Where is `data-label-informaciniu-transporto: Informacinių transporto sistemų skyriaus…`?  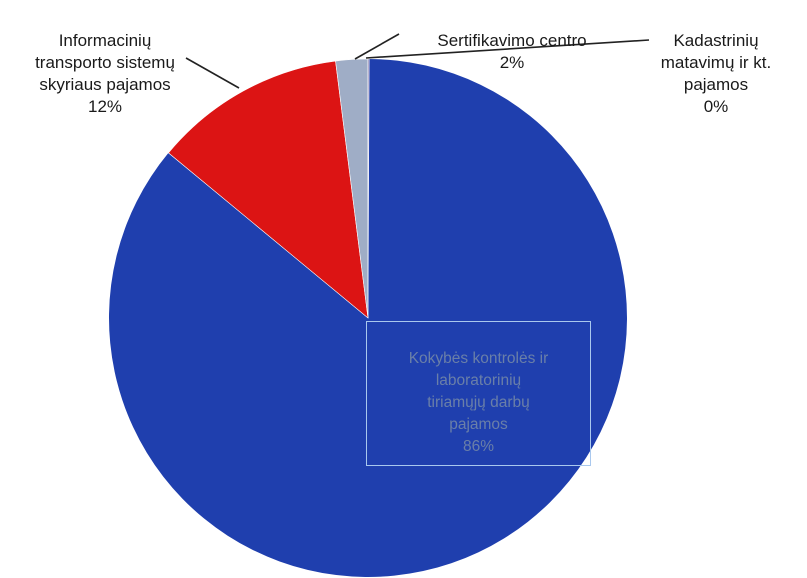 data-label-informaciniu-transporto: Informacinių transporto sistemų skyriaus… is located at coordinates (105, 73).